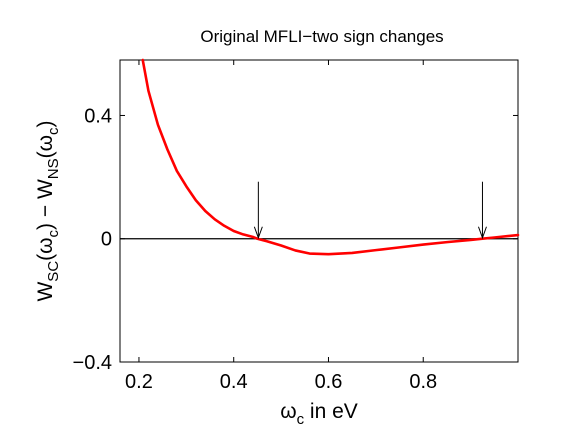 This screenshot has height=437, width=581. What do you see at coordinates (288, 411) in the screenshot?
I see `x-label-main: ω` at bounding box center [288, 411].